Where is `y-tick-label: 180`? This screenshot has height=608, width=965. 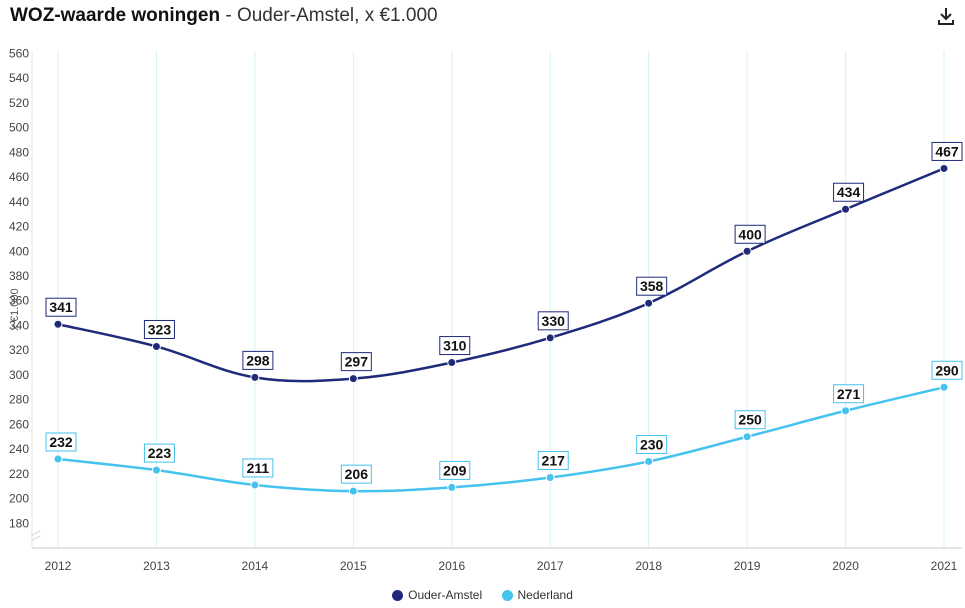 y-tick-label: 180 is located at coordinates (19, 523).